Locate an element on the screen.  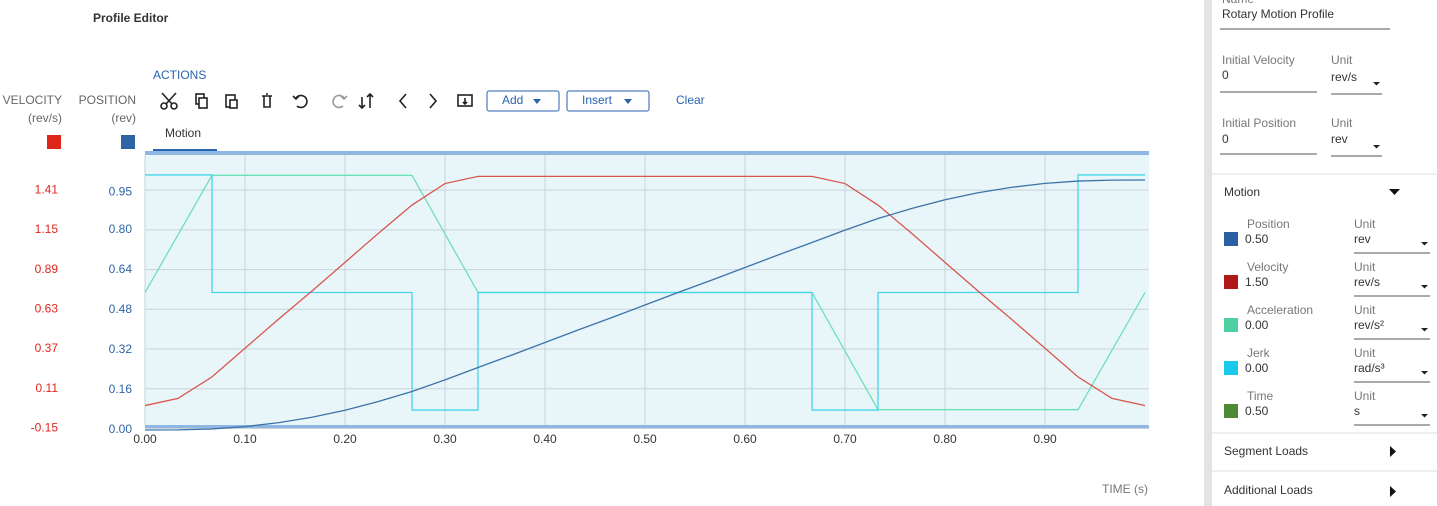
plot-bottom-bar is located at coordinates (647, 427).